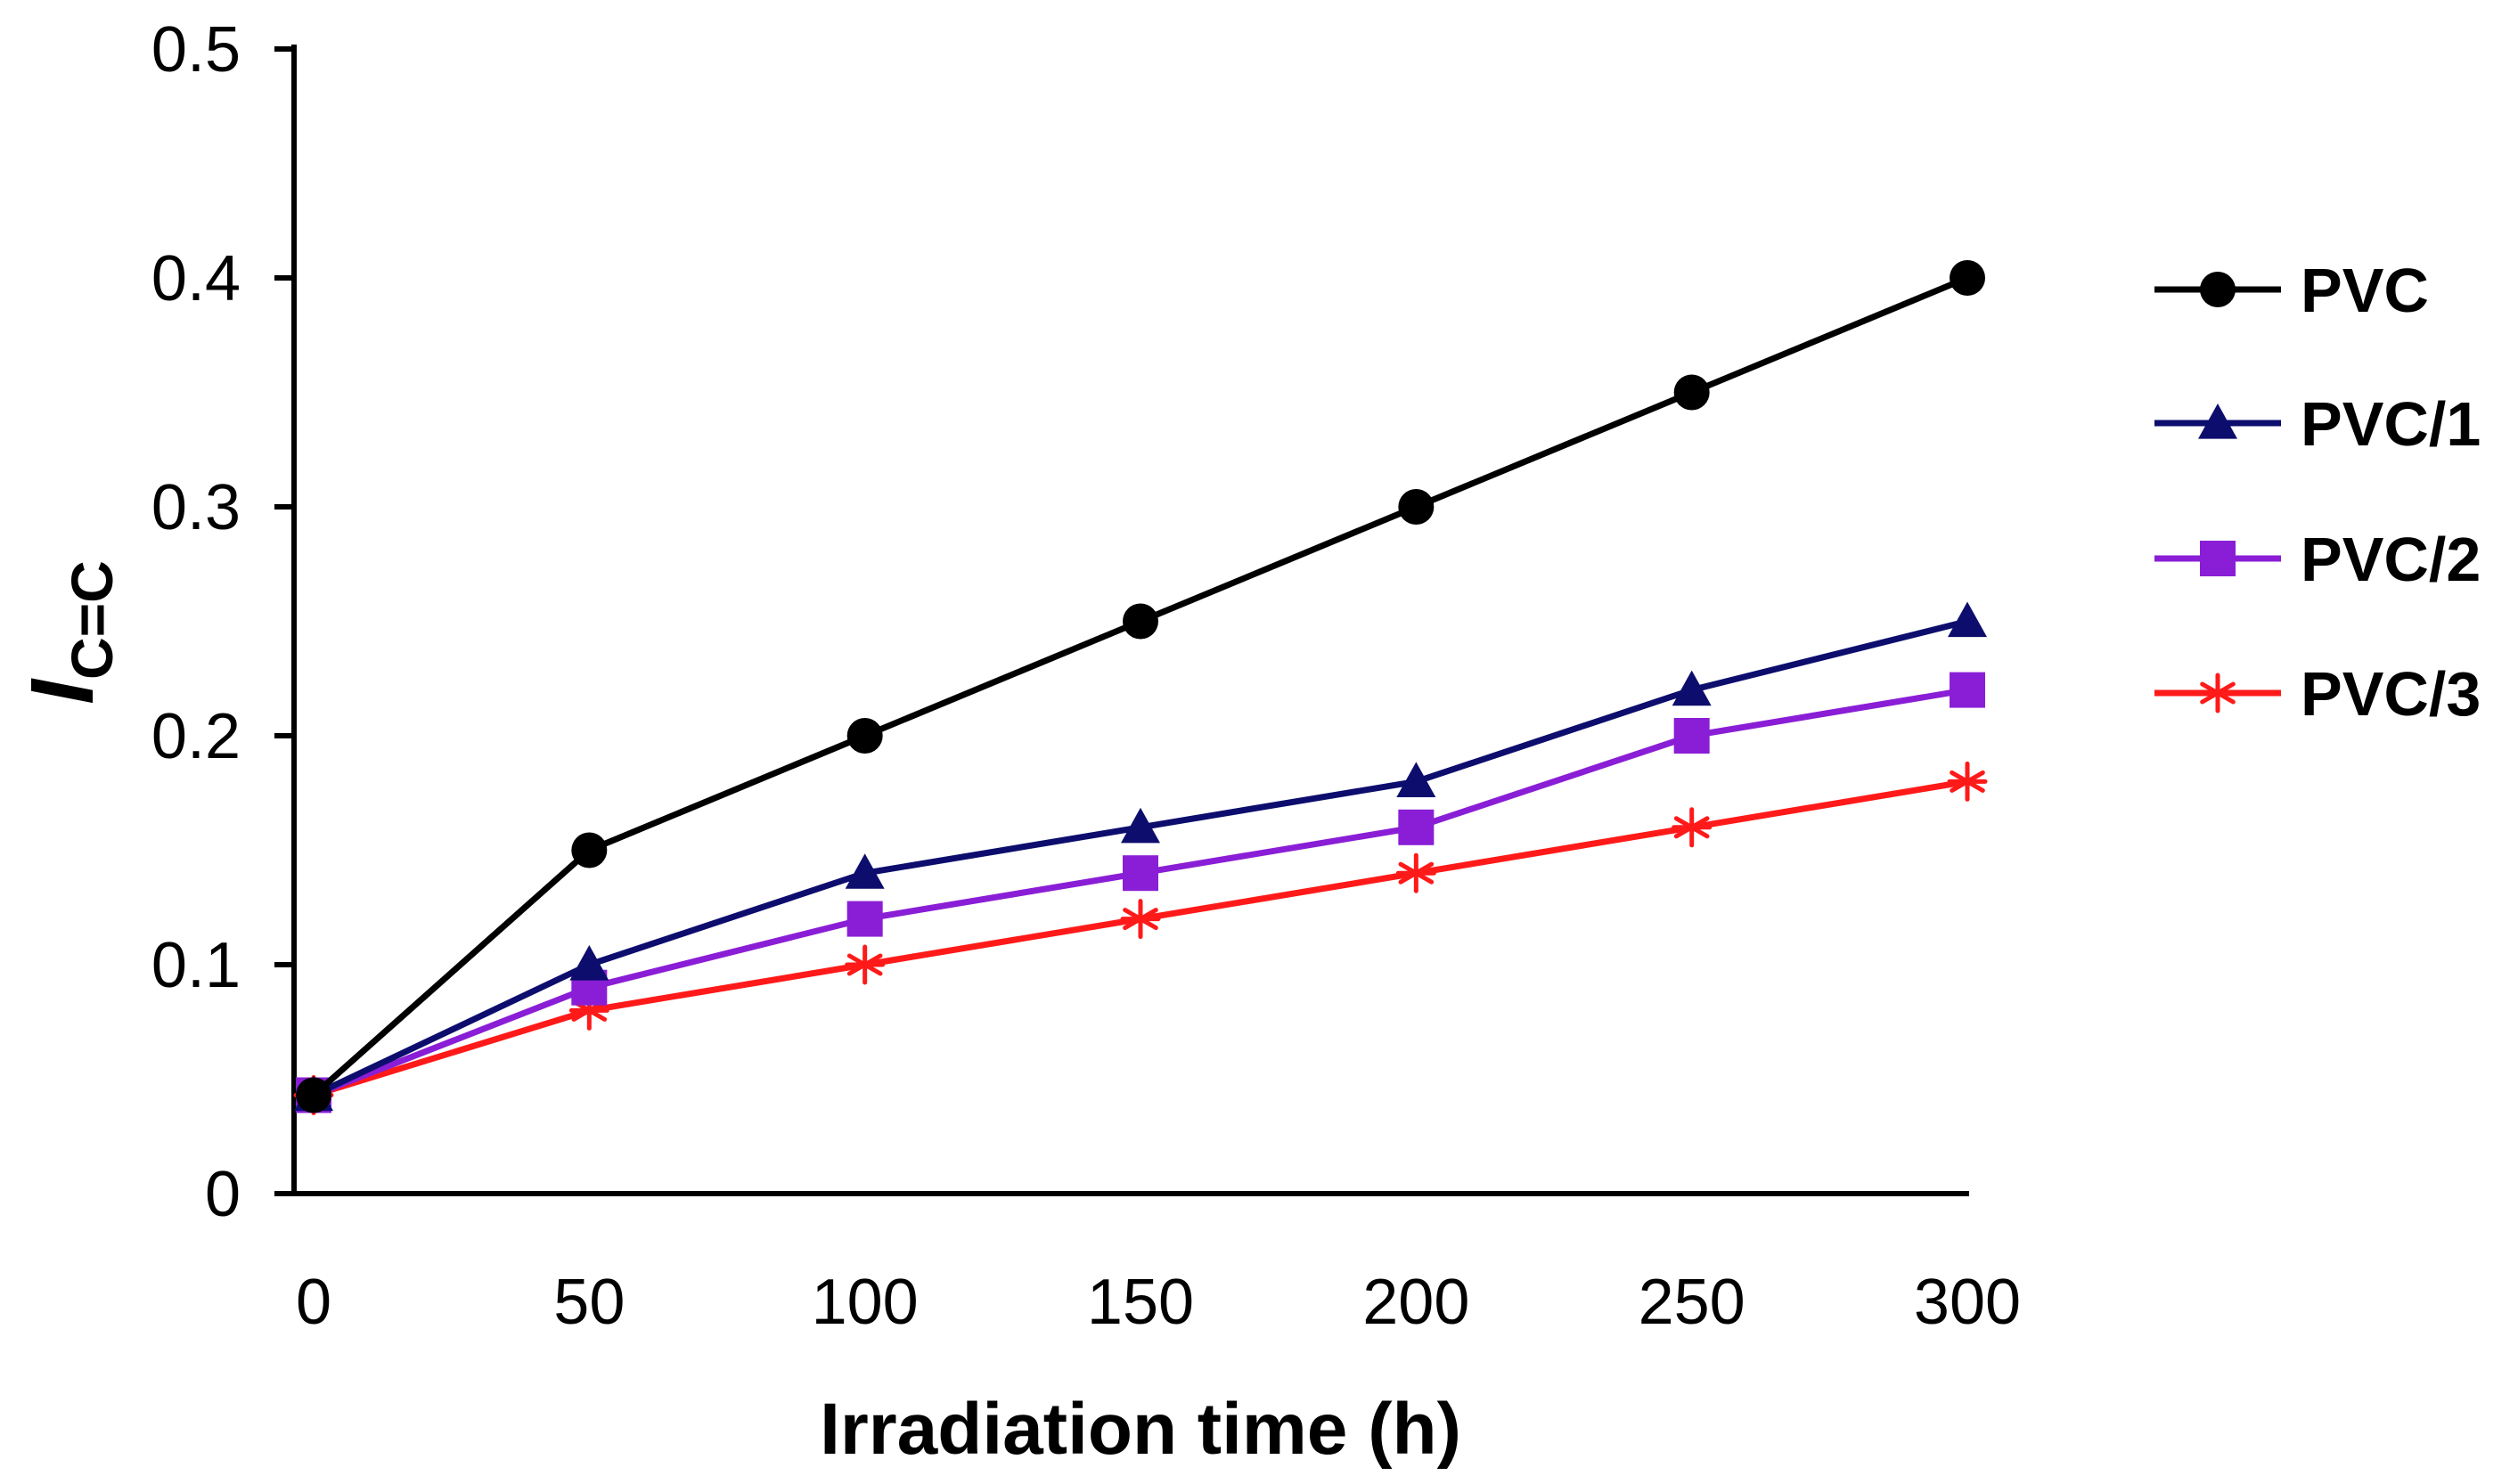  Describe the element at coordinates (865, 1303) in the screenshot. I see `x-tick-label: 100` at that location.